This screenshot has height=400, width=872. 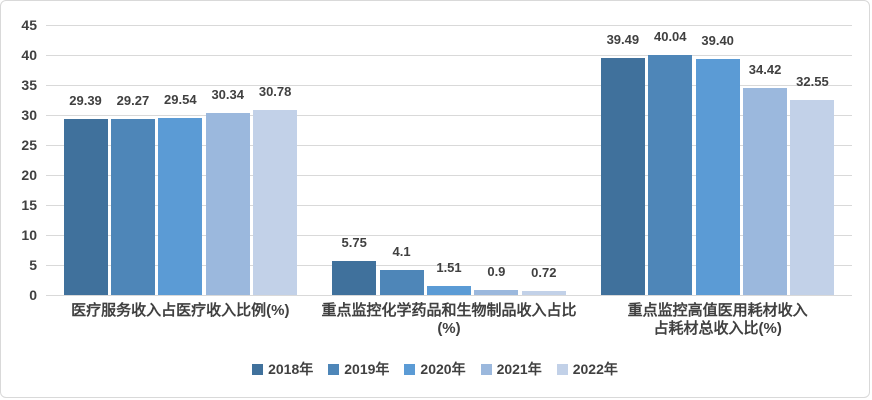 What do you see at coordinates (354, 242) in the screenshot?
I see `bar-value-label: 5.75` at bounding box center [354, 242].